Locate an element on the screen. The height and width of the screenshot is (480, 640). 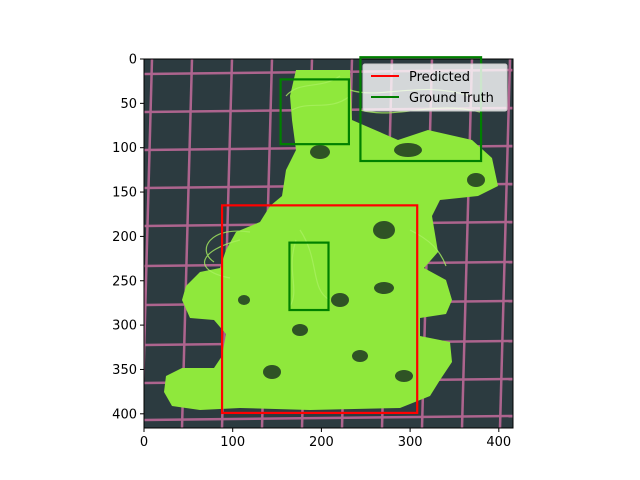
y-tick-label: 100 is located at coordinates (124, 148).